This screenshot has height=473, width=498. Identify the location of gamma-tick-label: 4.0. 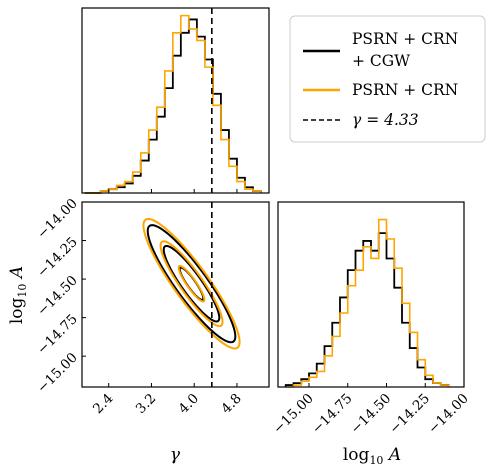
(189, 404).